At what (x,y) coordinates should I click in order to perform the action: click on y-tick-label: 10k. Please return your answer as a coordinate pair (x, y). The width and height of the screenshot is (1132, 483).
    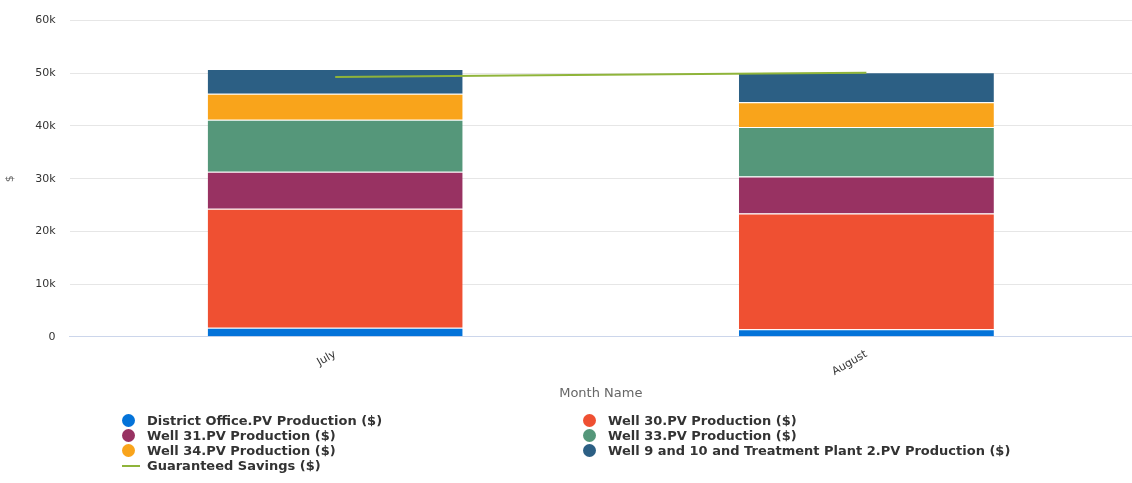
    Looking at the image, I should click on (46, 283).